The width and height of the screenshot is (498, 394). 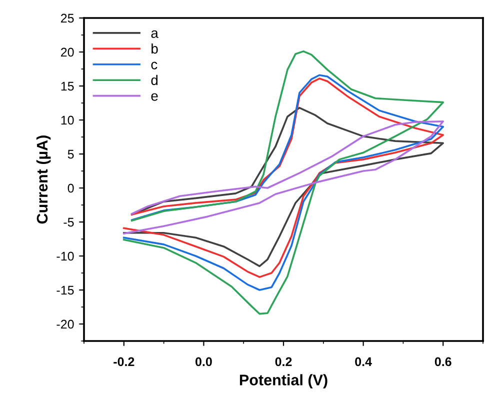 I want to click on legend-label: e, so click(x=154, y=97).